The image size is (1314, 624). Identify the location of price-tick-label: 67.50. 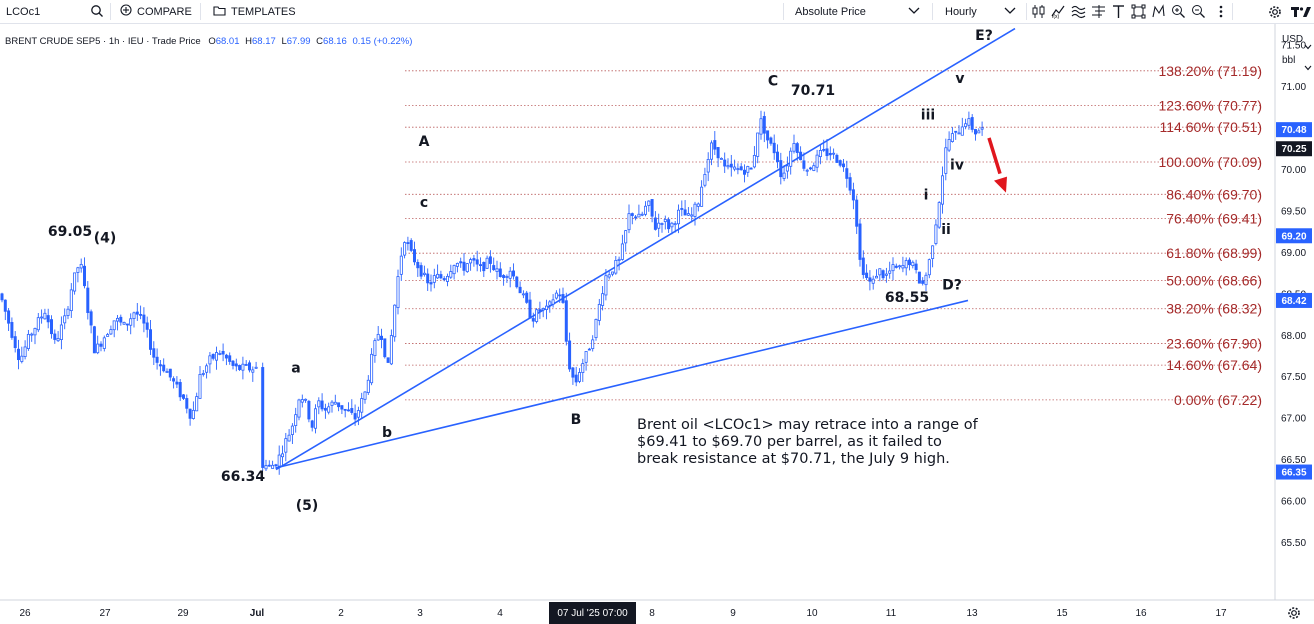
(1293, 377).